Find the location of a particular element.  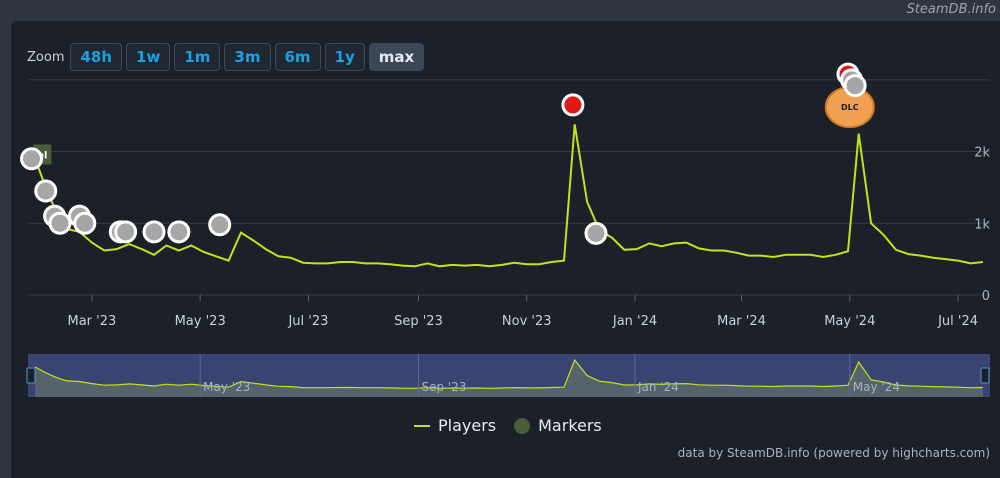

zoom-1m-button: 1m is located at coordinates (197, 57).